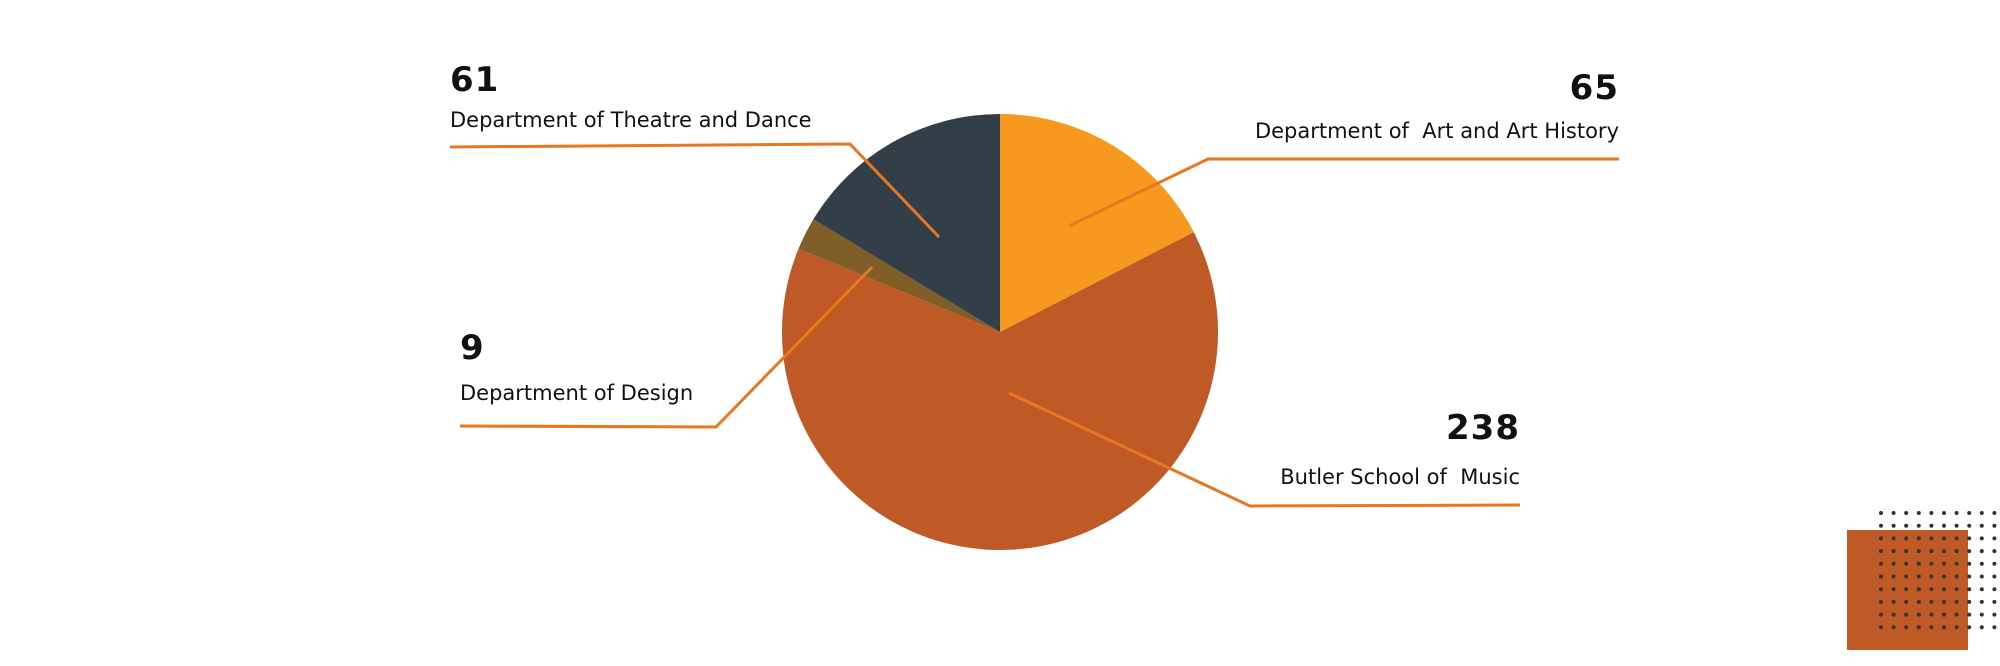 The height and width of the screenshot is (666, 2000). Describe the element at coordinates (1594, 88) in the screenshot. I see `value-label-art: 65` at that location.